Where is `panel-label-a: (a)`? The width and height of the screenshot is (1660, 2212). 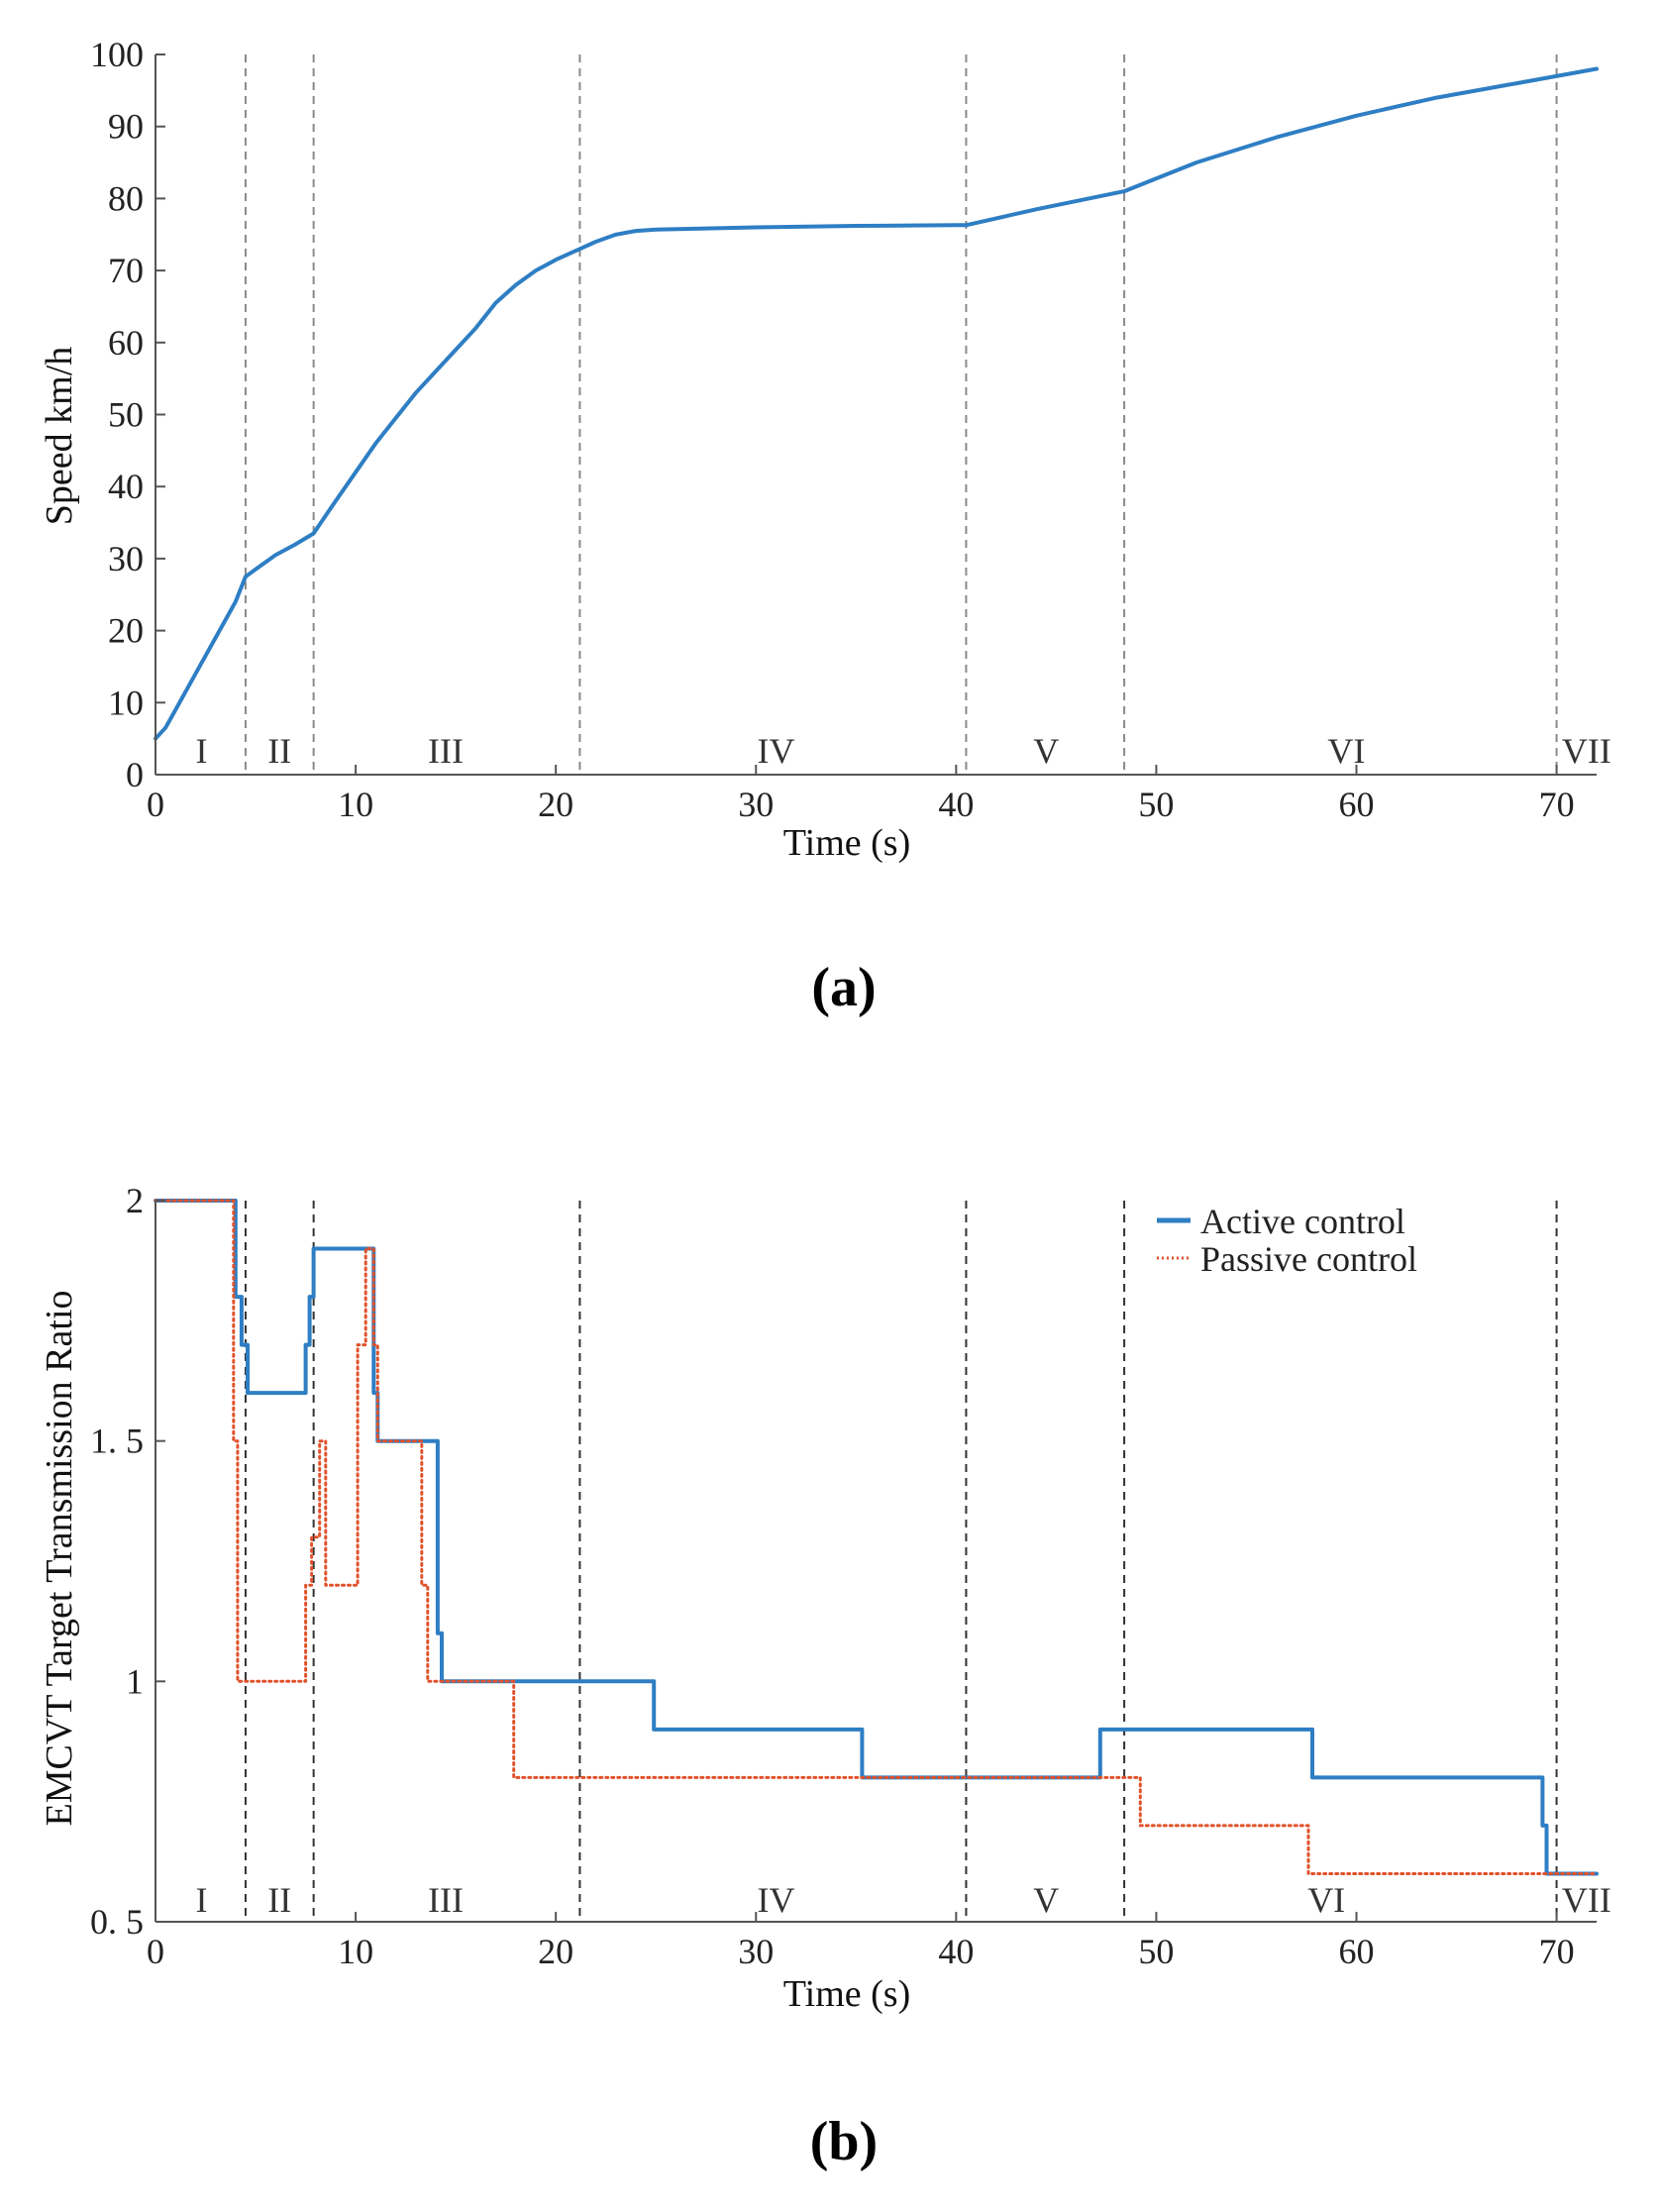
panel-label-a: (a) is located at coordinates (843, 987).